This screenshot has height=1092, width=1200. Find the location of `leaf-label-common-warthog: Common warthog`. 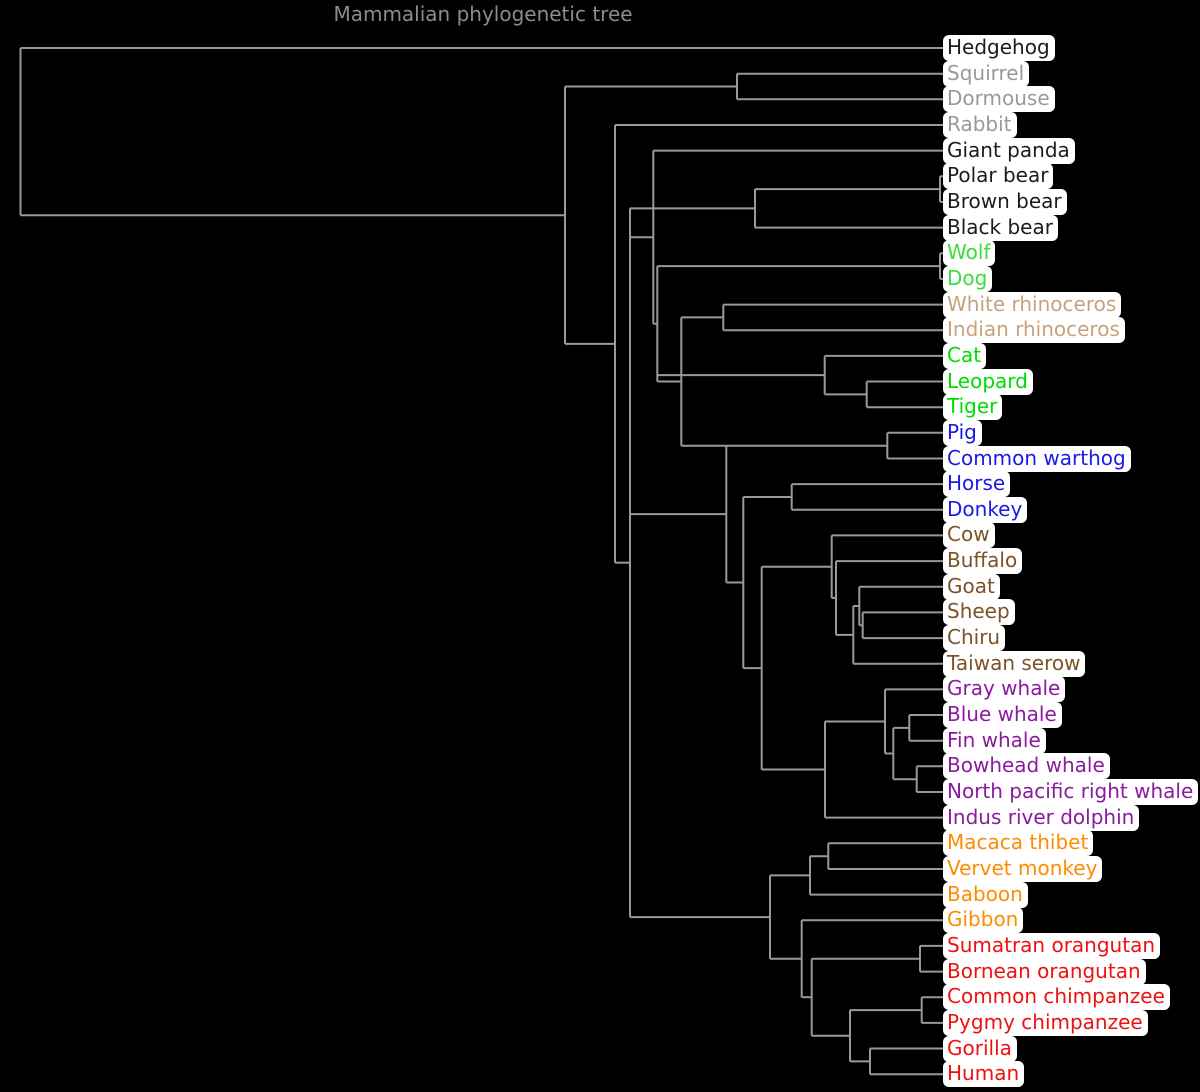

leaf-label-common-warthog: Common warthog is located at coordinates (1037, 458).